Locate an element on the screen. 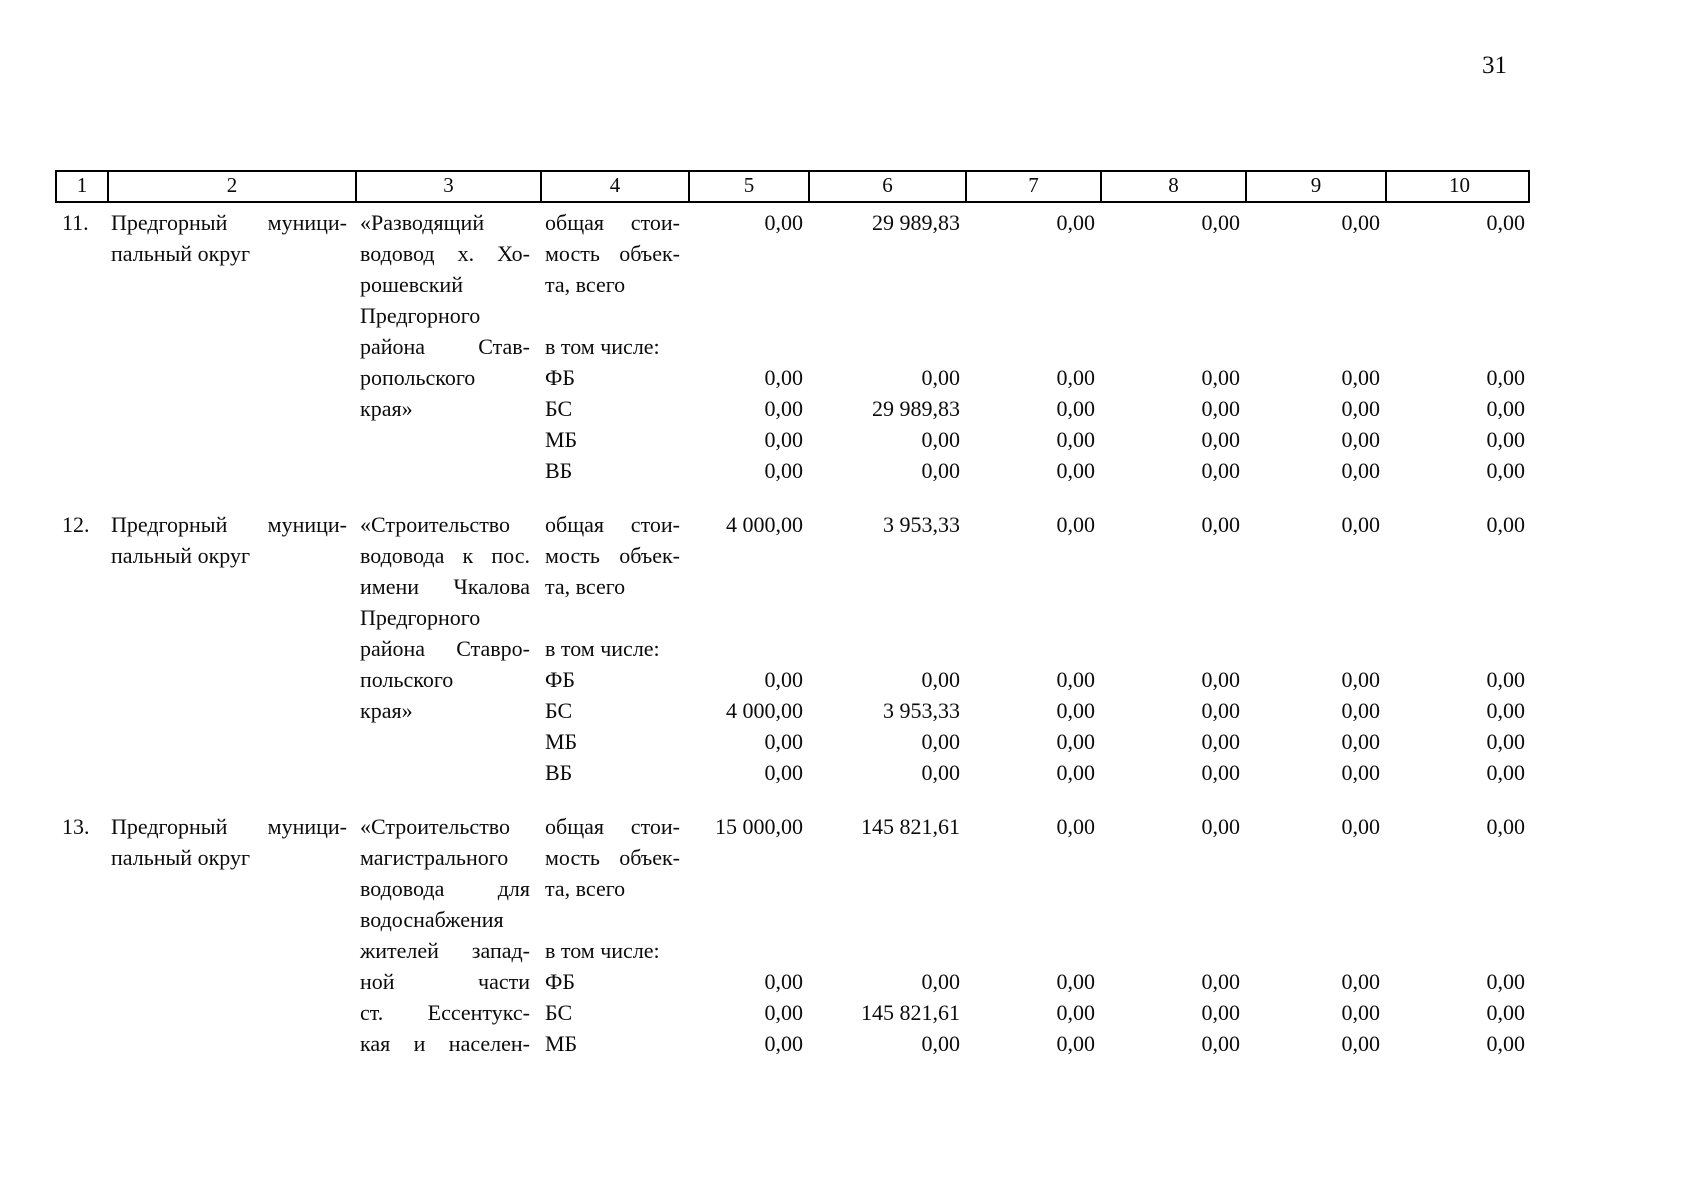 Image resolution: width=1690 pixels, height=1200 pixels. value-cell: 4 000,00 is located at coordinates (764, 524).